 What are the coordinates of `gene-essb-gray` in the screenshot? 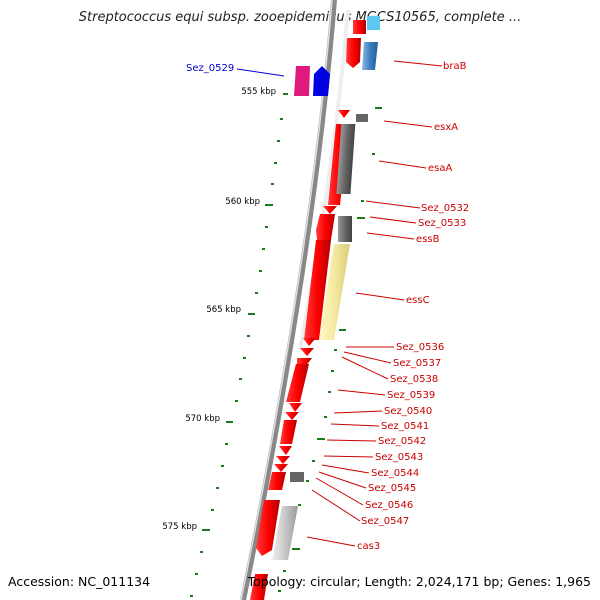 It's located at (345, 229).